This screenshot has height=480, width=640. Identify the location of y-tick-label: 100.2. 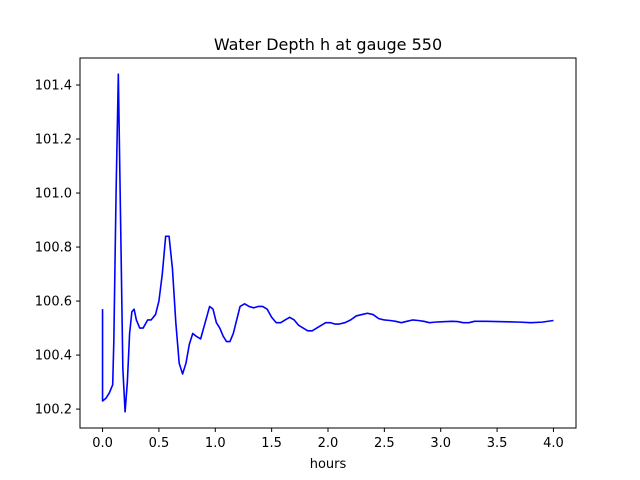
(53, 410).